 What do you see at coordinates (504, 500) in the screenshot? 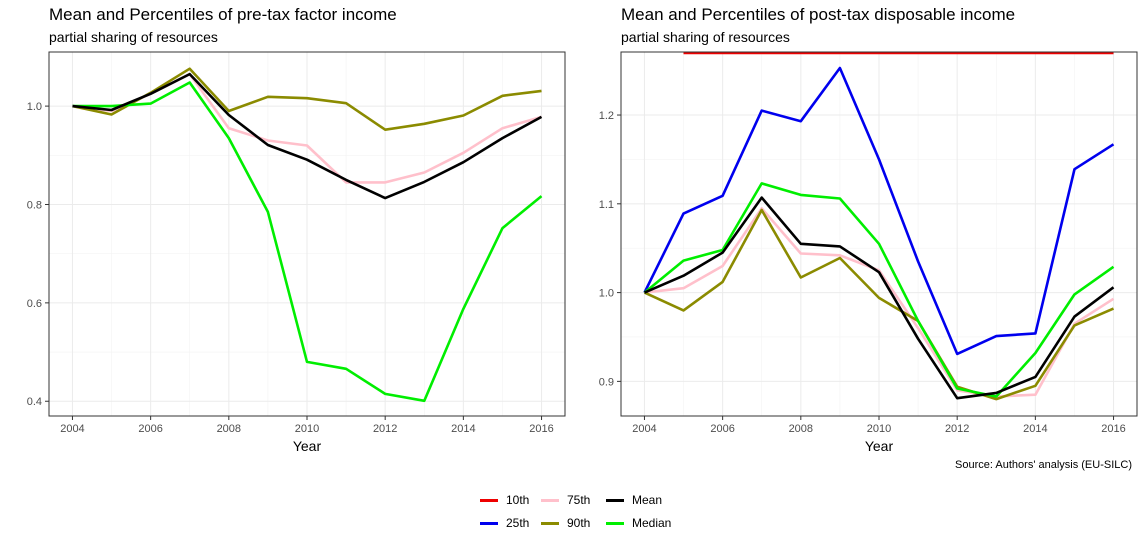
I see `legend-item-10th: 10th` at bounding box center [504, 500].